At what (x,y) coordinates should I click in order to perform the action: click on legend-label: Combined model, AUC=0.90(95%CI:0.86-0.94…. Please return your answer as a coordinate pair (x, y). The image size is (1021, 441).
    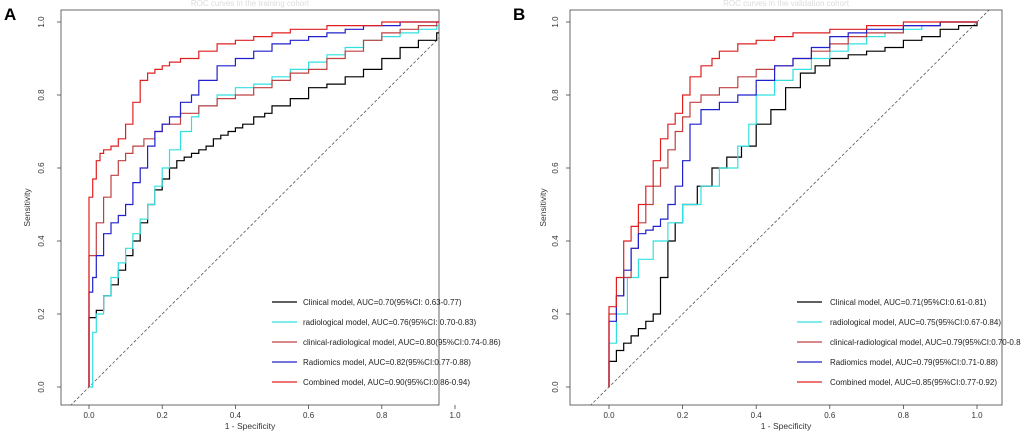
    Looking at the image, I should click on (386, 382).